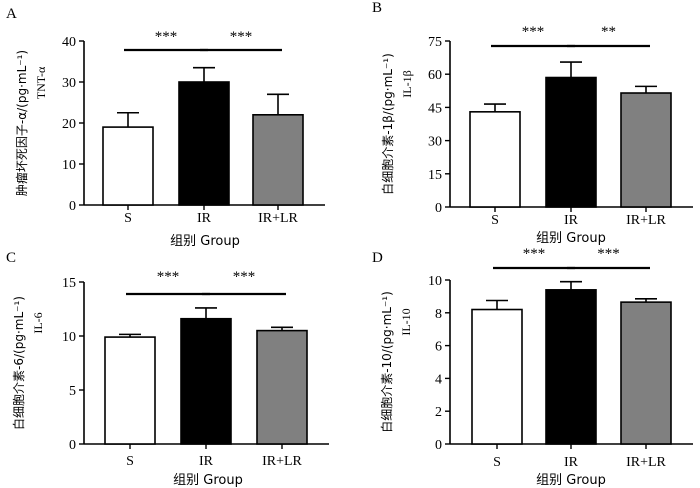  What do you see at coordinates (11, 258) in the screenshot?
I see `panel-letter: C` at bounding box center [11, 258].